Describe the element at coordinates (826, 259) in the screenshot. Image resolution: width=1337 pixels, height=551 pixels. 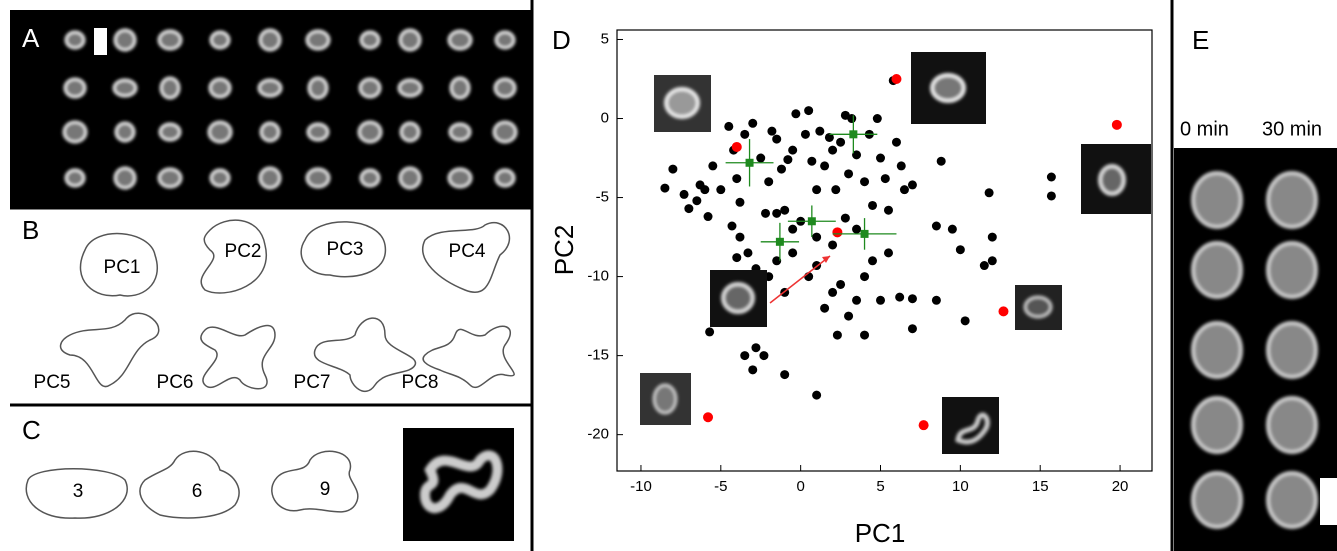
I see `arrowhead` at that location.